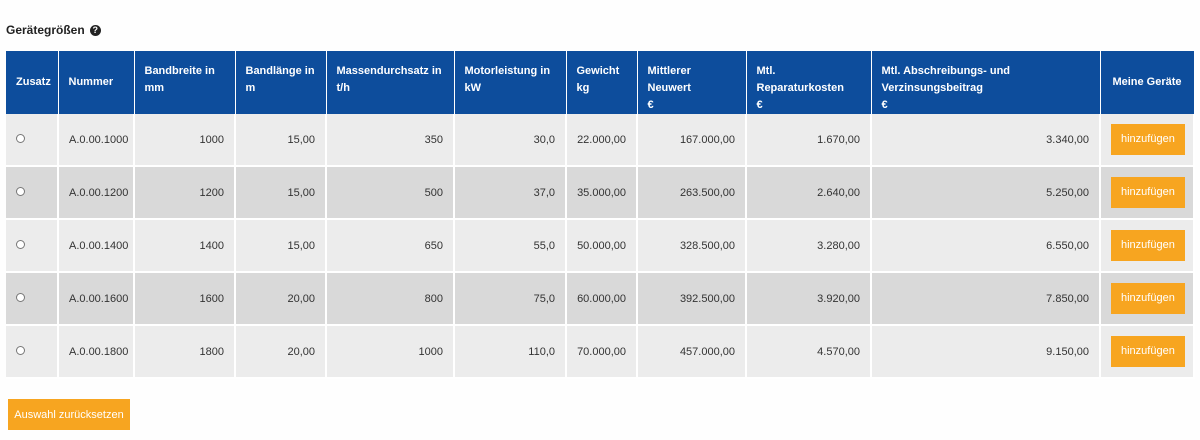 This screenshot has width=1200, height=440. Describe the element at coordinates (185, 299) in the screenshot. I see `table-cell: 1600` at that location.